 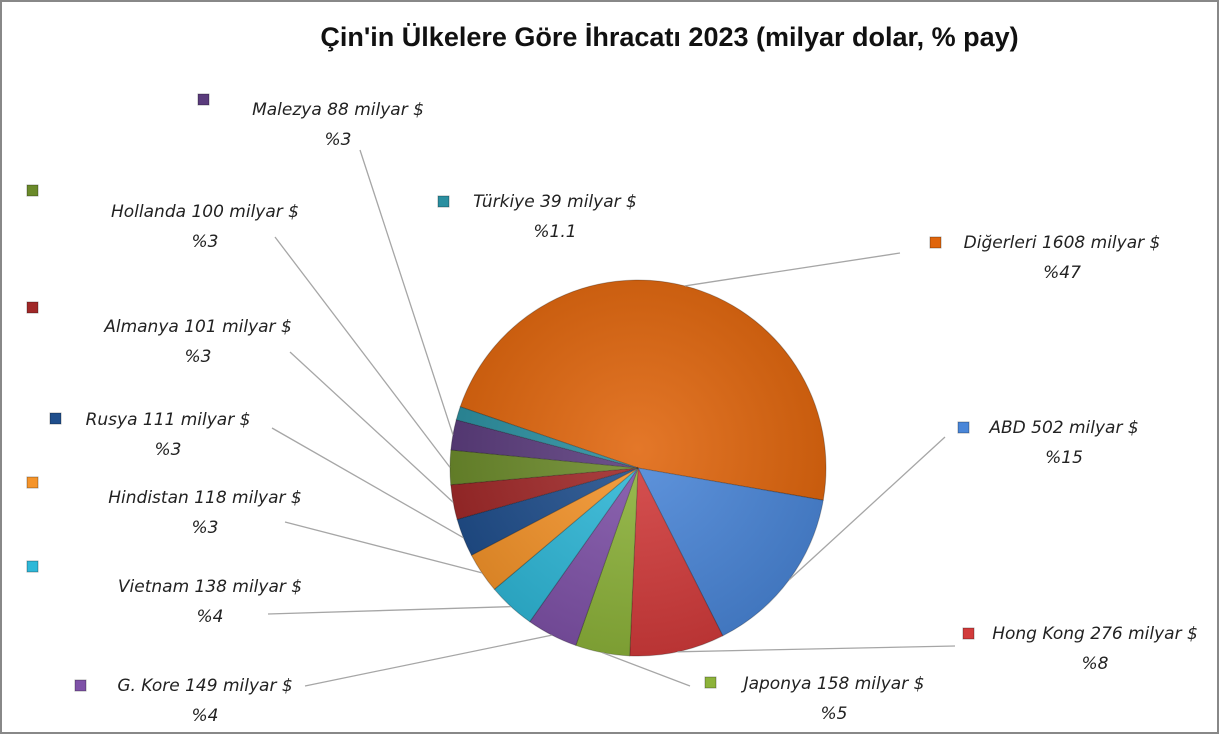 I want to click on label-line: Türkiye 39 milyar $, so click(x=555, y=202).